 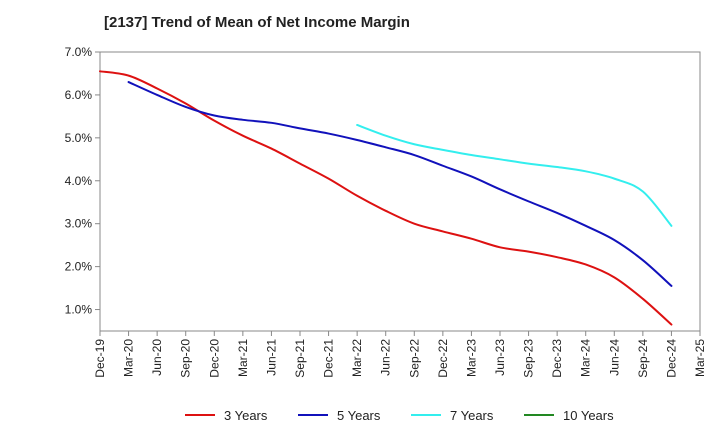 What do you see at coordinates (671, 358) in the screenshot?
I see `x-tick-label: Dec-24` at bounding box center [671, 358].